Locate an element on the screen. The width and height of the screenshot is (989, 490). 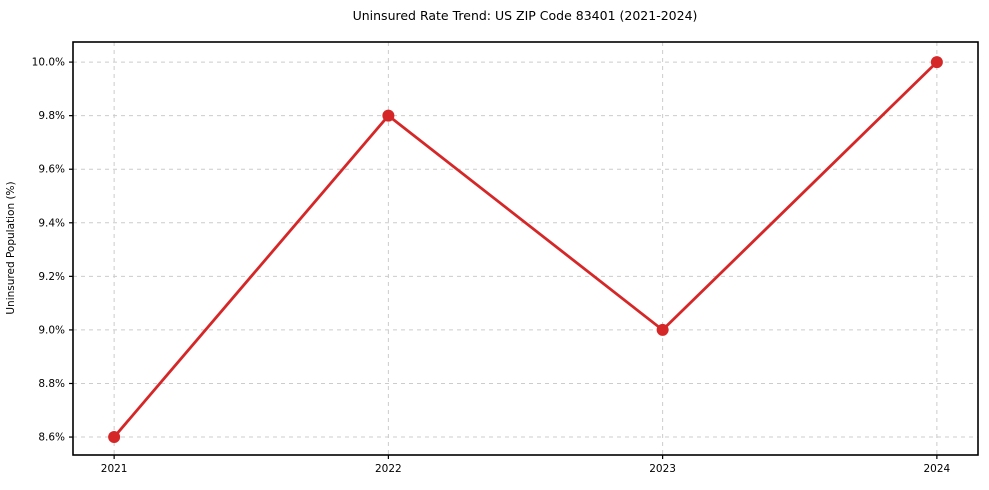
x-tick-label: 2021 is located at coordinates (114, 469).